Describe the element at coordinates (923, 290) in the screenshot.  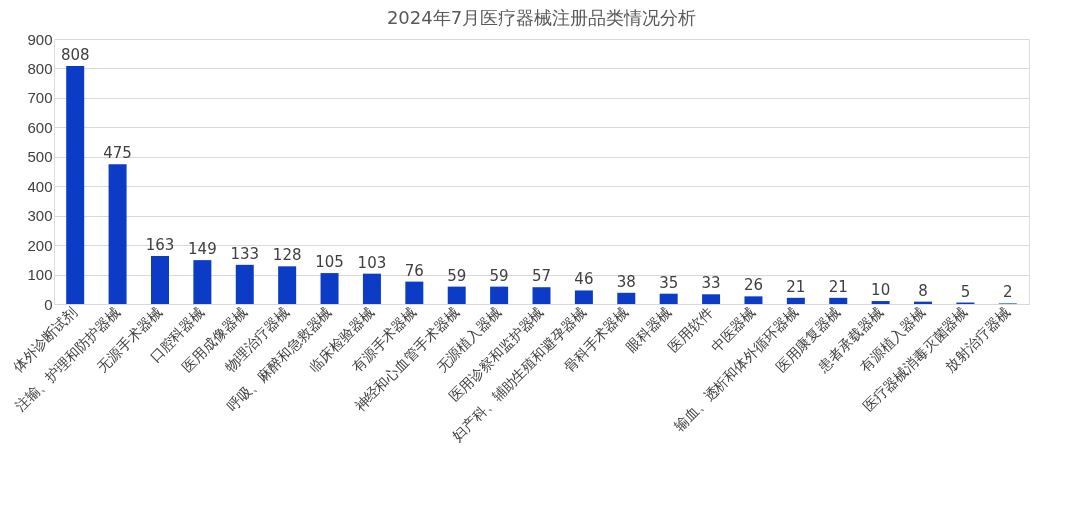
I see `data-label: 8` at that location.